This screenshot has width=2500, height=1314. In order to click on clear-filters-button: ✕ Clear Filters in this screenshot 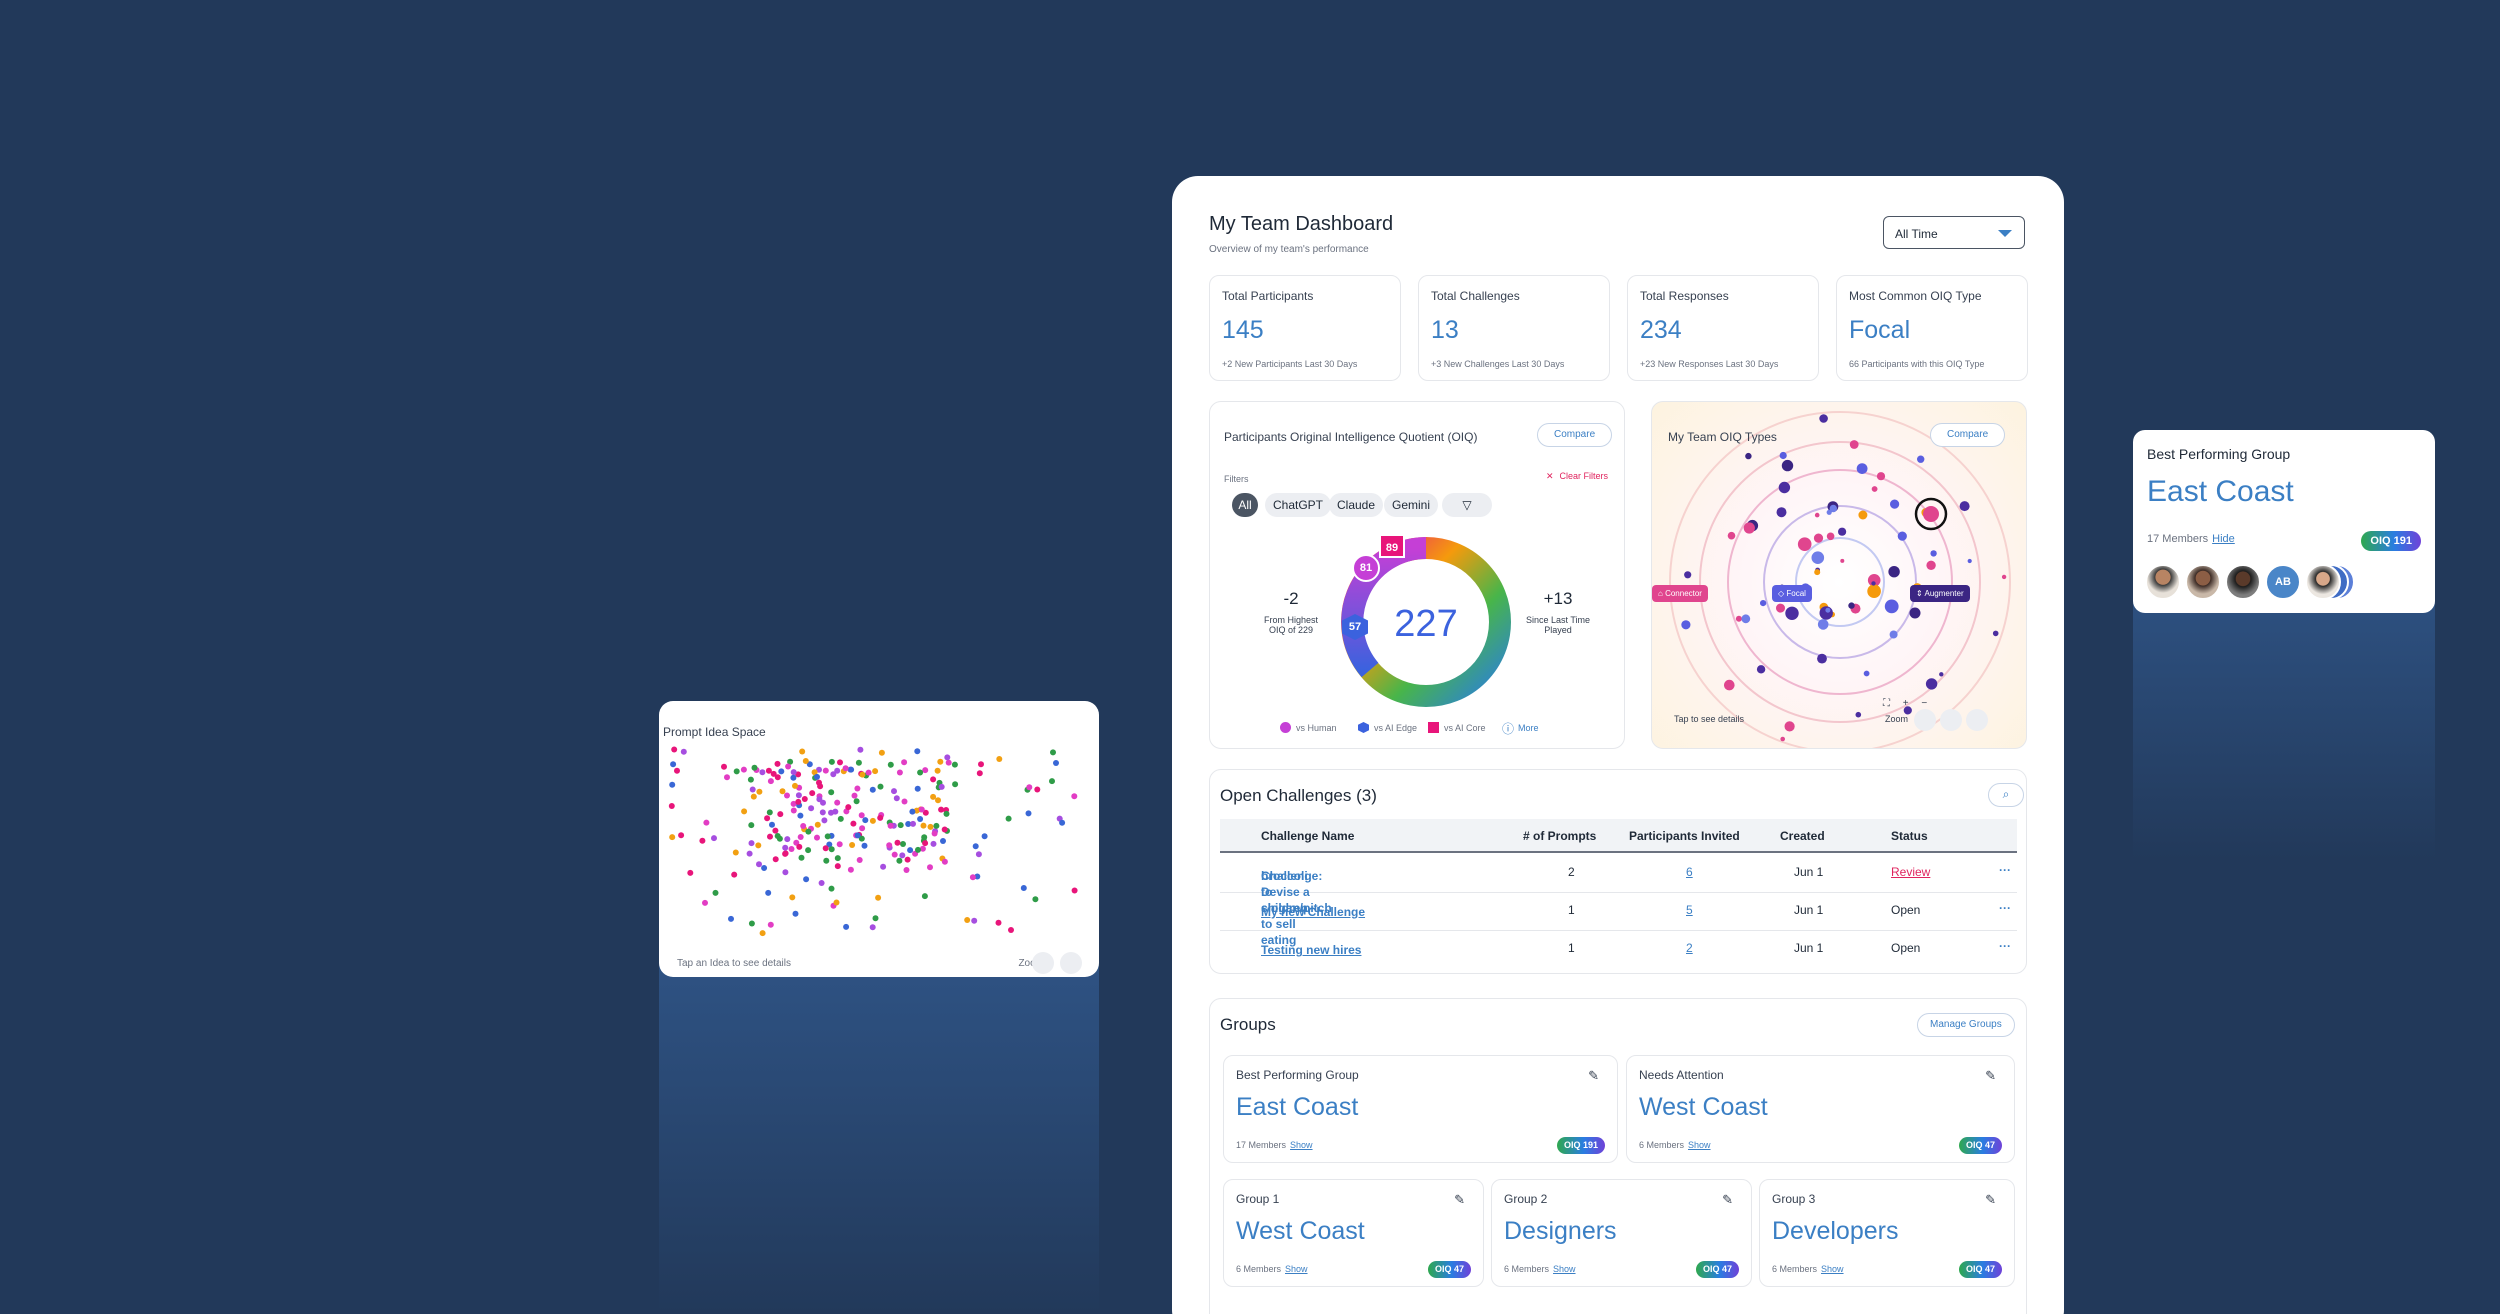, I will do `click(1577, 476)`.